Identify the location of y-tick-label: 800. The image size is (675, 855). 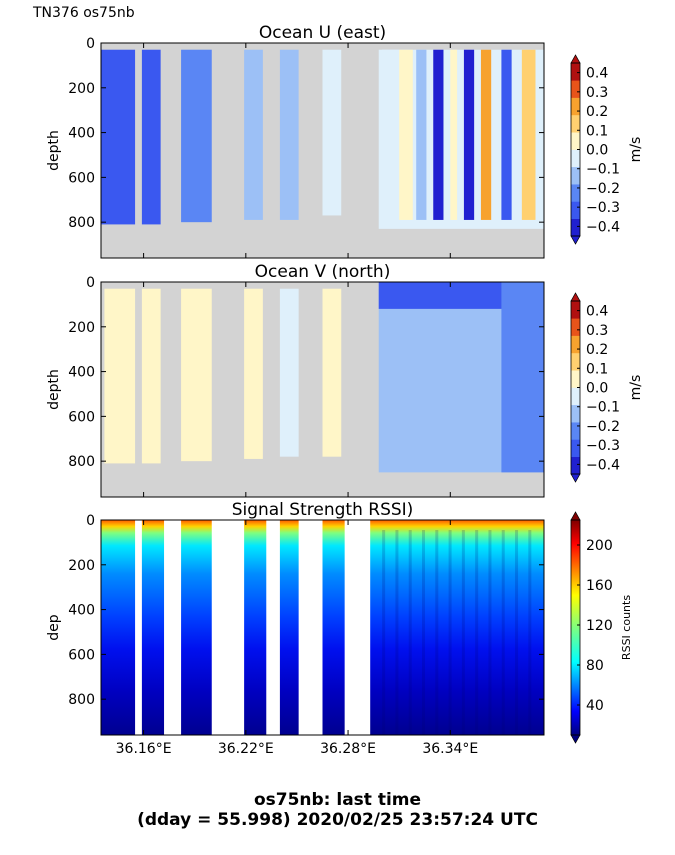
(81, 462).